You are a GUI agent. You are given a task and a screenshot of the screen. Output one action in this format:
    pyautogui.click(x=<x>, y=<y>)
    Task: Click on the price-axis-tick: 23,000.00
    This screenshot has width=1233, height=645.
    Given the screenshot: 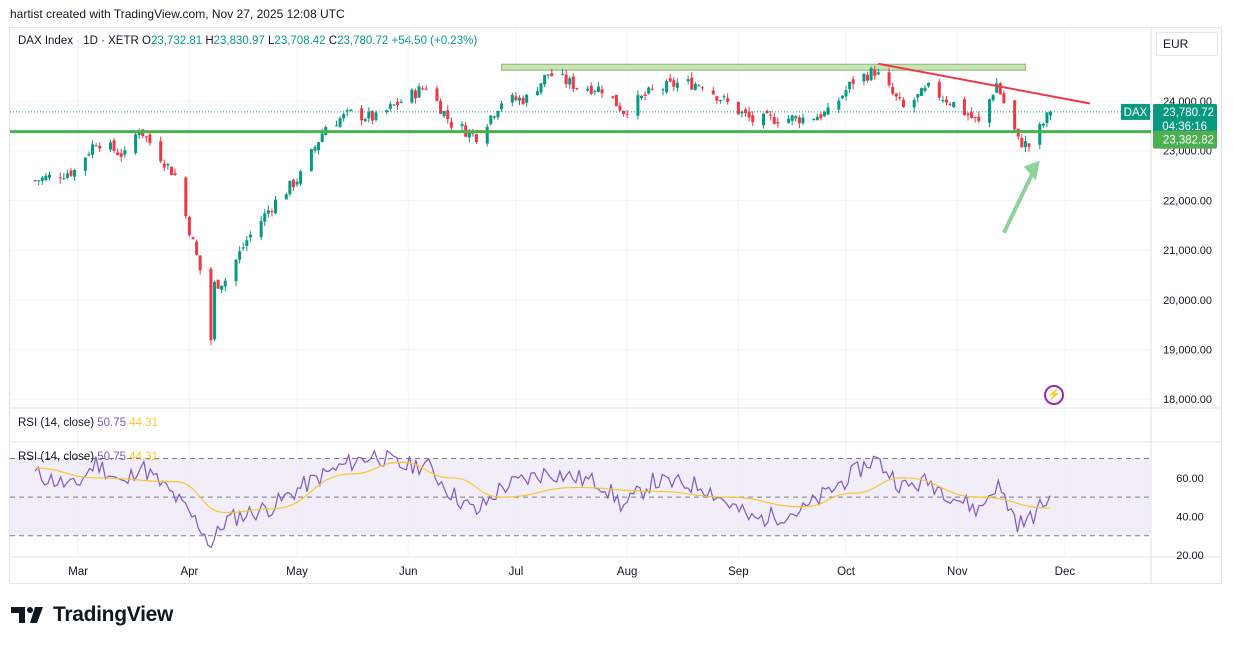 What is the action you would take?
    pyautogui.click(x=1187, y=152)
    